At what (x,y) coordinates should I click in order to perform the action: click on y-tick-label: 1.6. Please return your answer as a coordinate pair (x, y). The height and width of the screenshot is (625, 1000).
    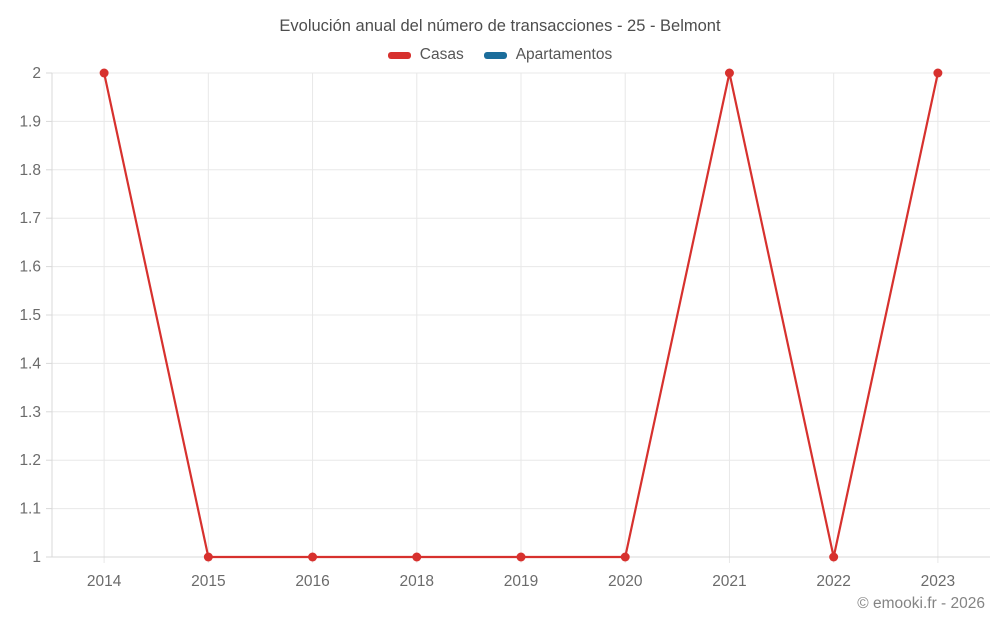
    Looking at the image, I should click on (30, 267).